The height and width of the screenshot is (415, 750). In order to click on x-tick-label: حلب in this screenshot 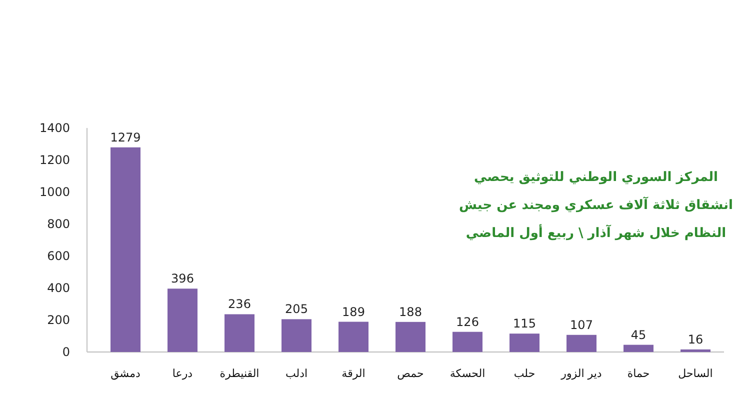, I will do `click(525, 373)`.